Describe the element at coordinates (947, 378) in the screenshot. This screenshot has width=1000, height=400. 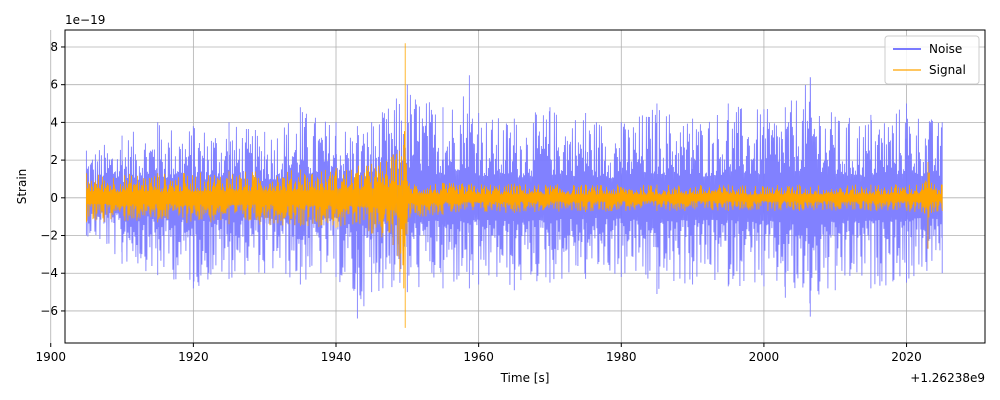
I see `x-offset-label: +1.26238e9` at that location.